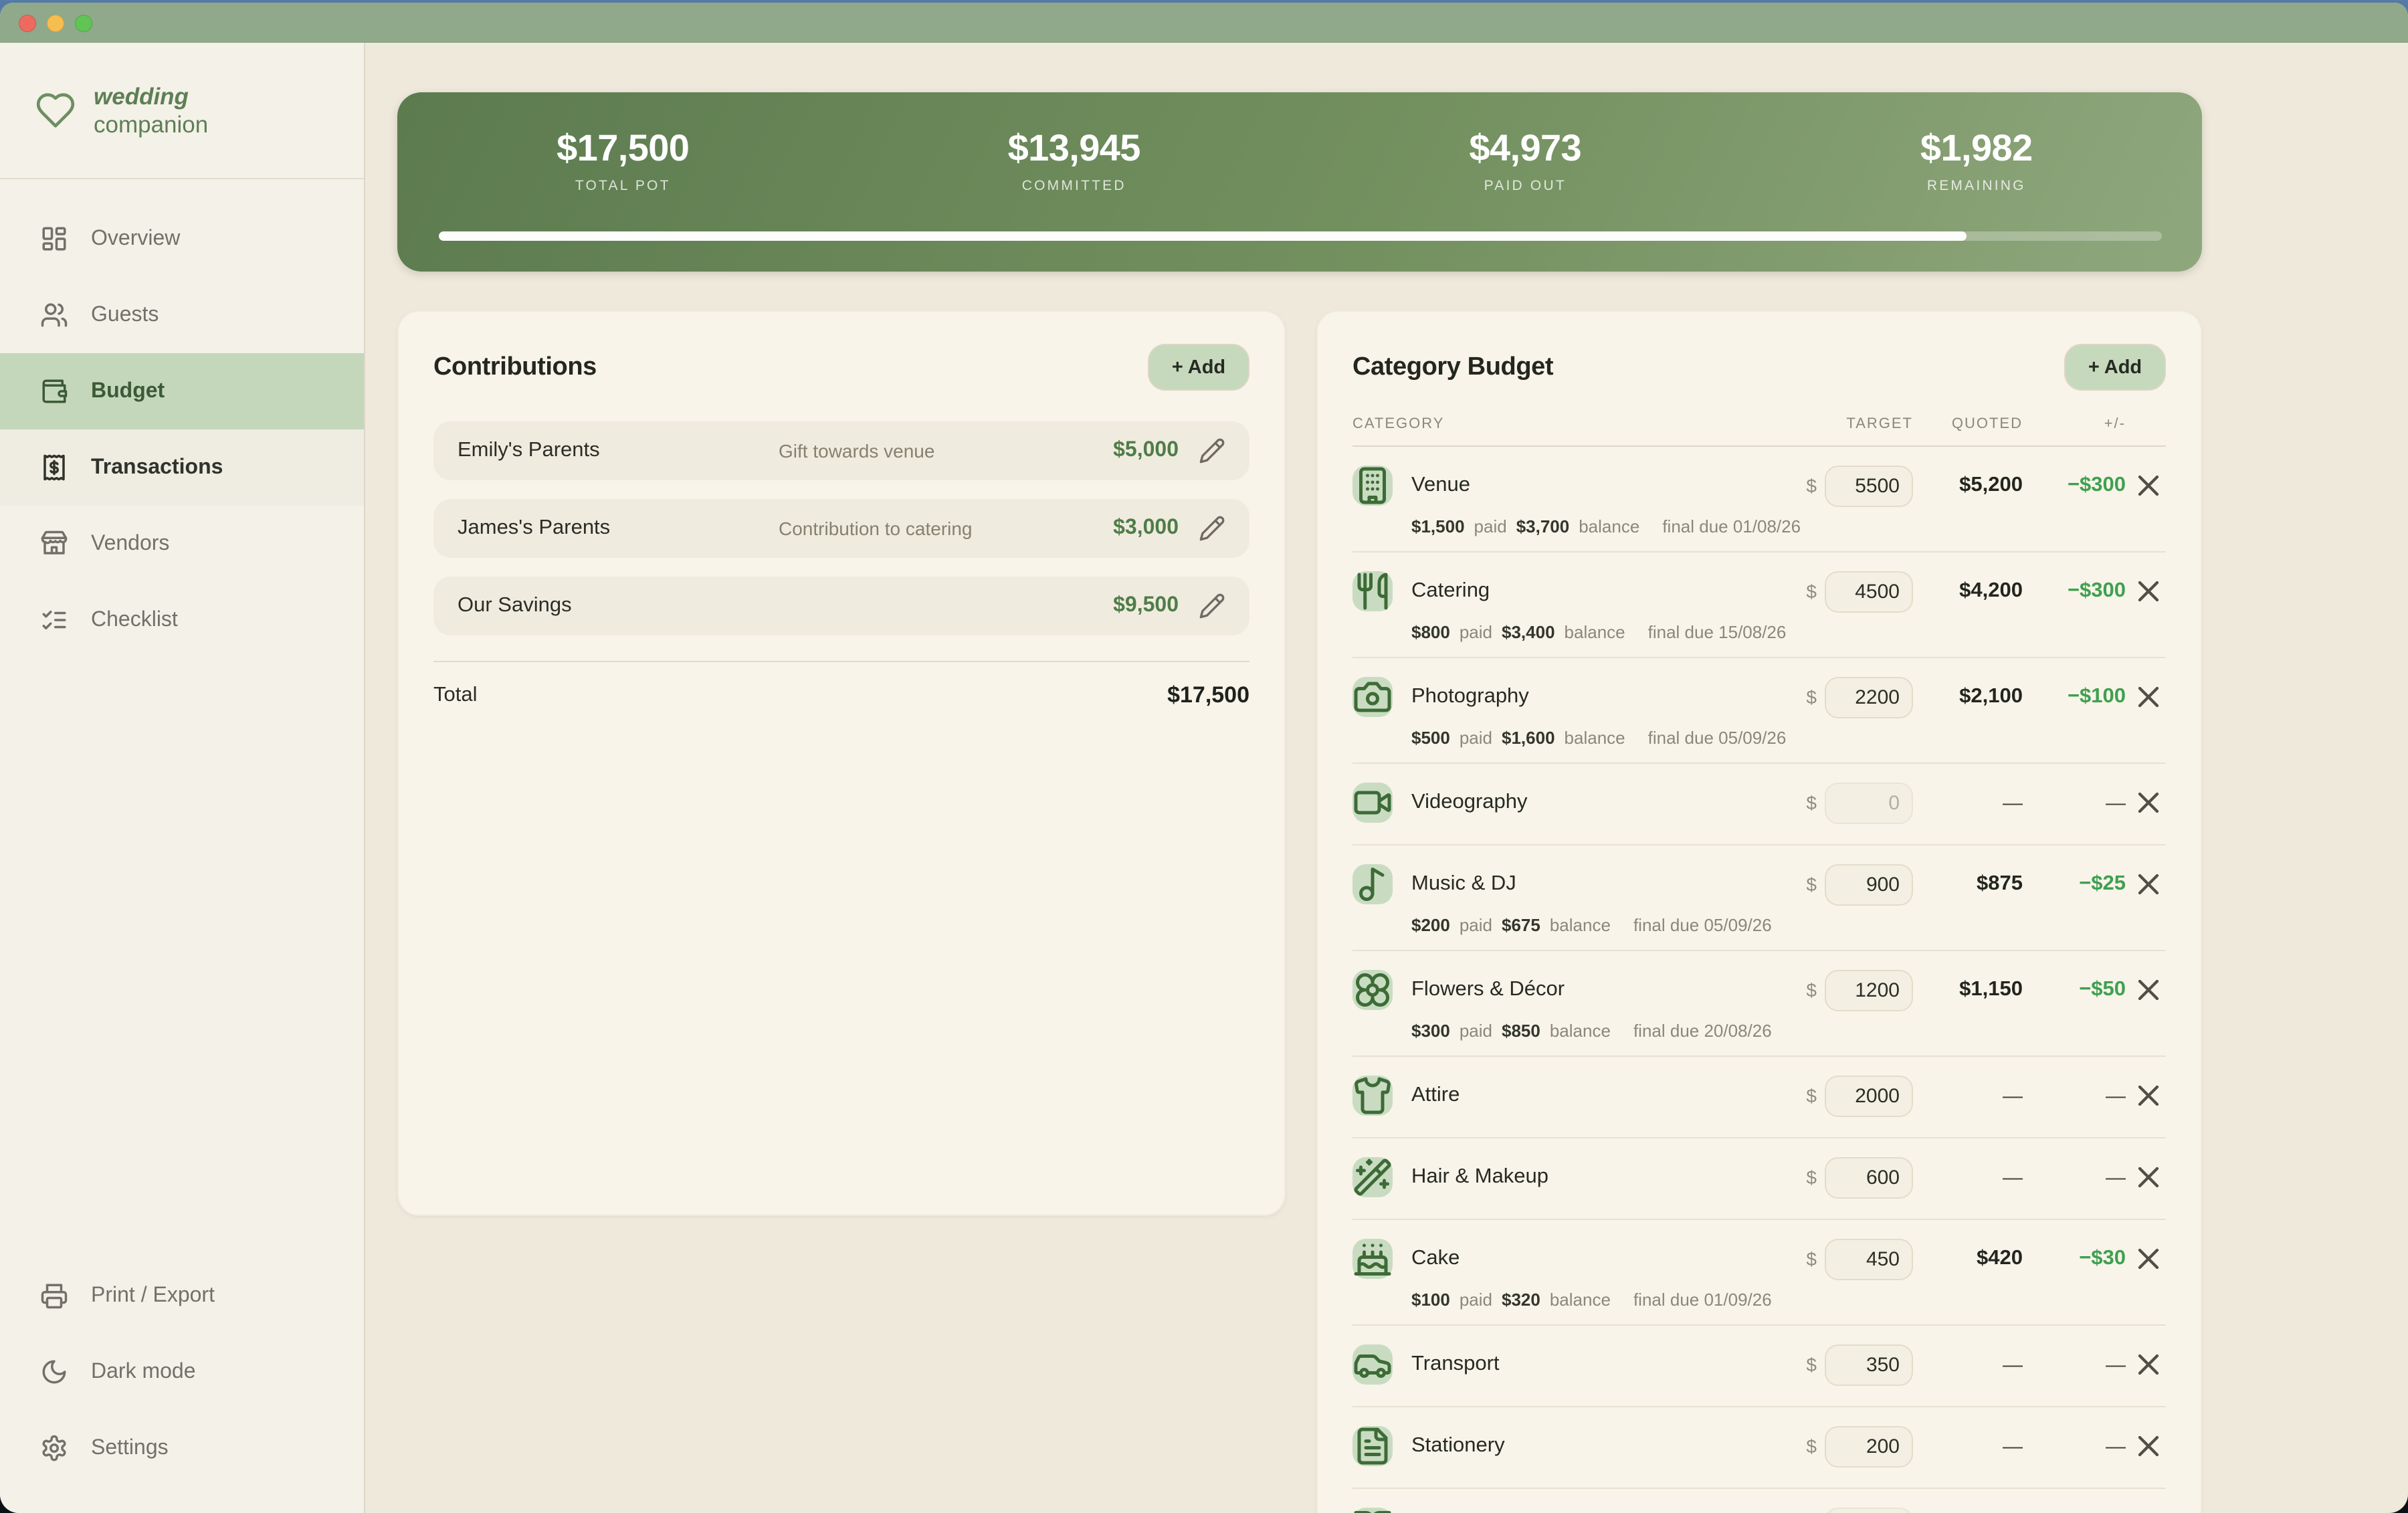 The image size is (2408, 1513). Describe the element at coordinates (27, 22) in the screenshot. I see `close-button` at that location.